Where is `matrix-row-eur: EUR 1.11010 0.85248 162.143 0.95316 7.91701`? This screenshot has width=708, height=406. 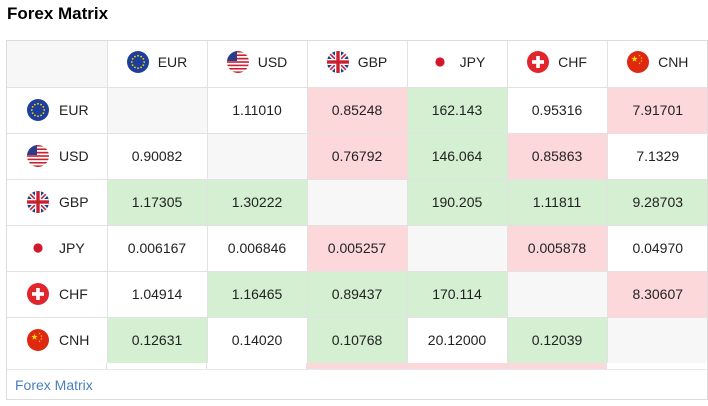
matrix-row-eur: EUR 1.11010 0.85248 162.143 0.95316 7.91701 is located at coordinates (357, 110).